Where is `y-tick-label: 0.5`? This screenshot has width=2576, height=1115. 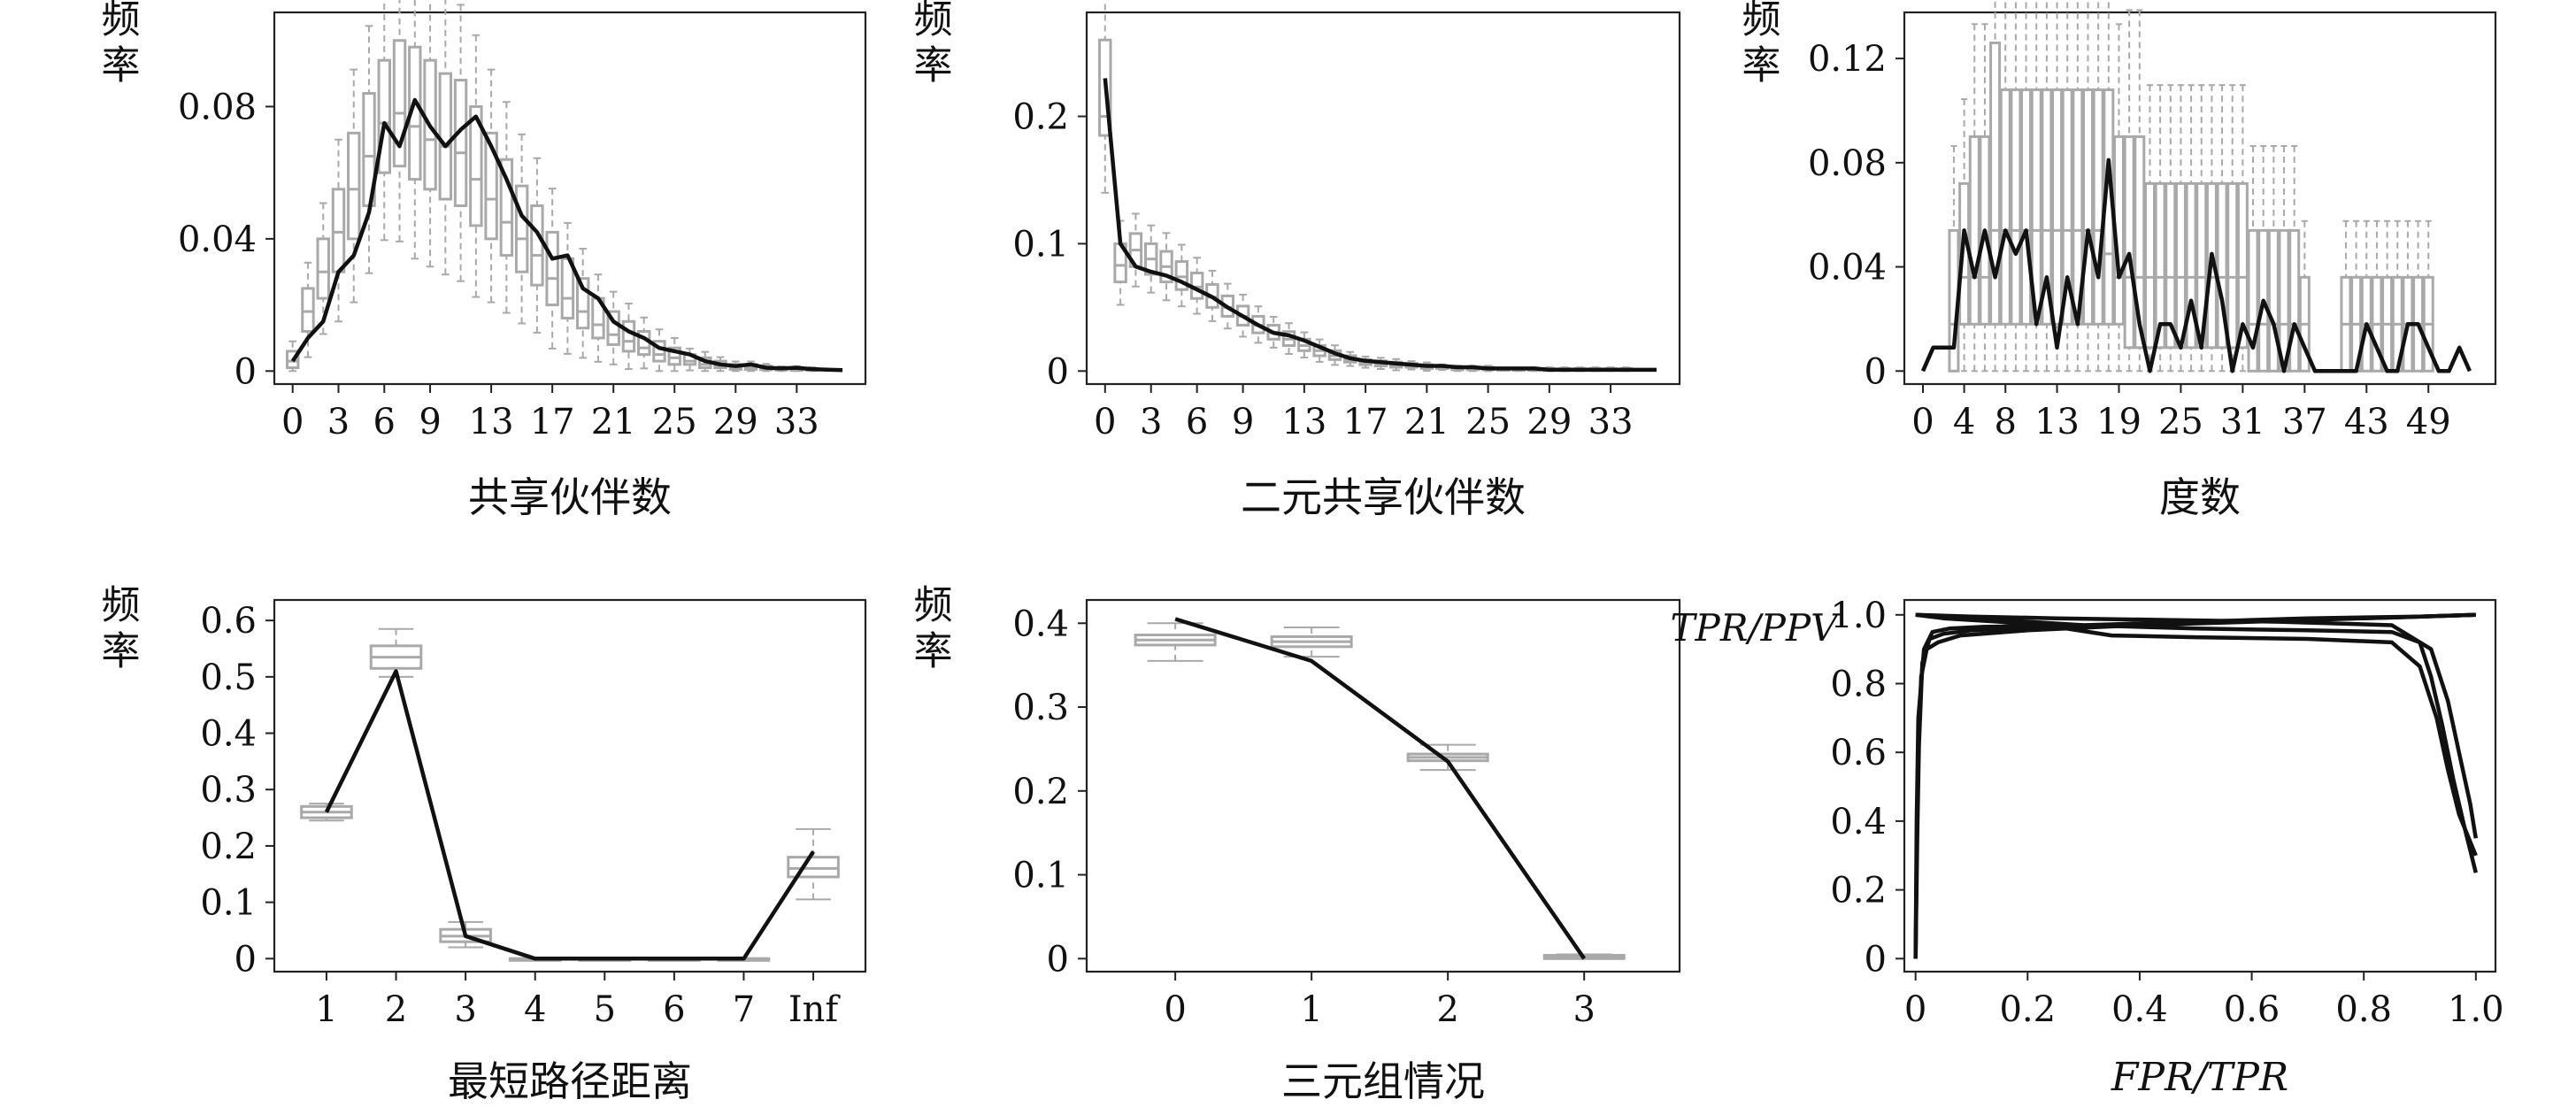 y-tick-label: 0.5 is located at coordinates (228, 677).